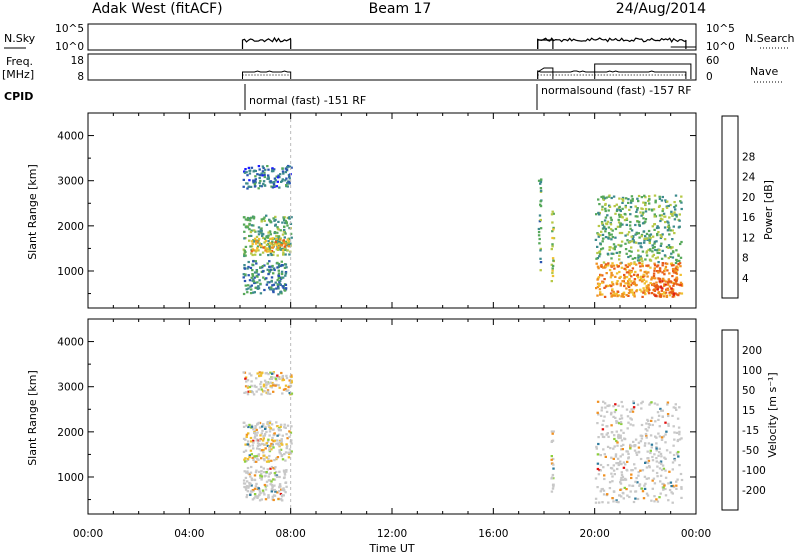 Image resolution: width=800 pixels, height=554 pixels. What do you see at coordinates (392, 534) in the screenshot?
I see `time-tick-label: 12:00` at bounding box center [392, 534].